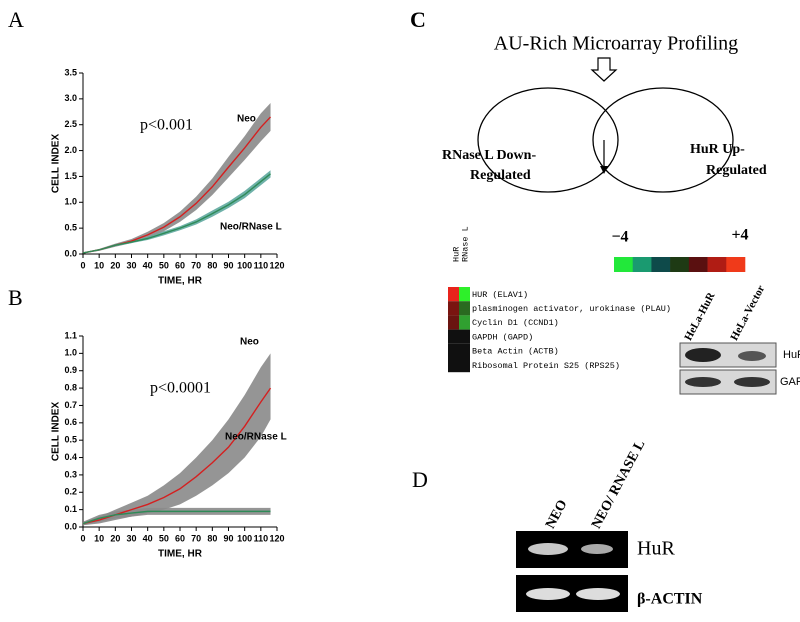 Image resolution: width=800 pixels, height=622 pixels. Describe the element at coordinates (196, 538) in the screenshot. I see `x-tick-label: 70` at that location.